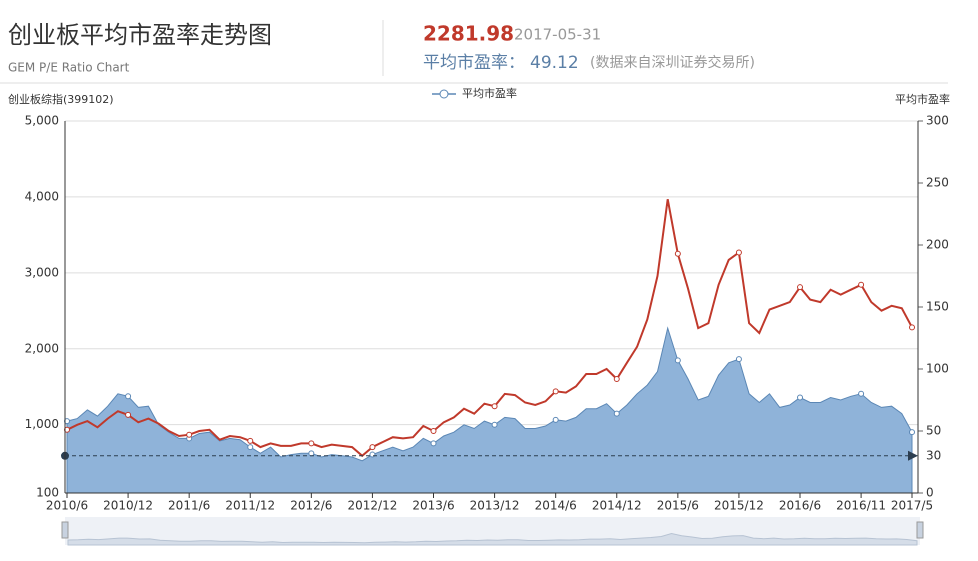  What do you see at coordinates (128, 506) in the screenshot?
I see `x-tick-label: 2010/12` at bounding box center [128, 506].